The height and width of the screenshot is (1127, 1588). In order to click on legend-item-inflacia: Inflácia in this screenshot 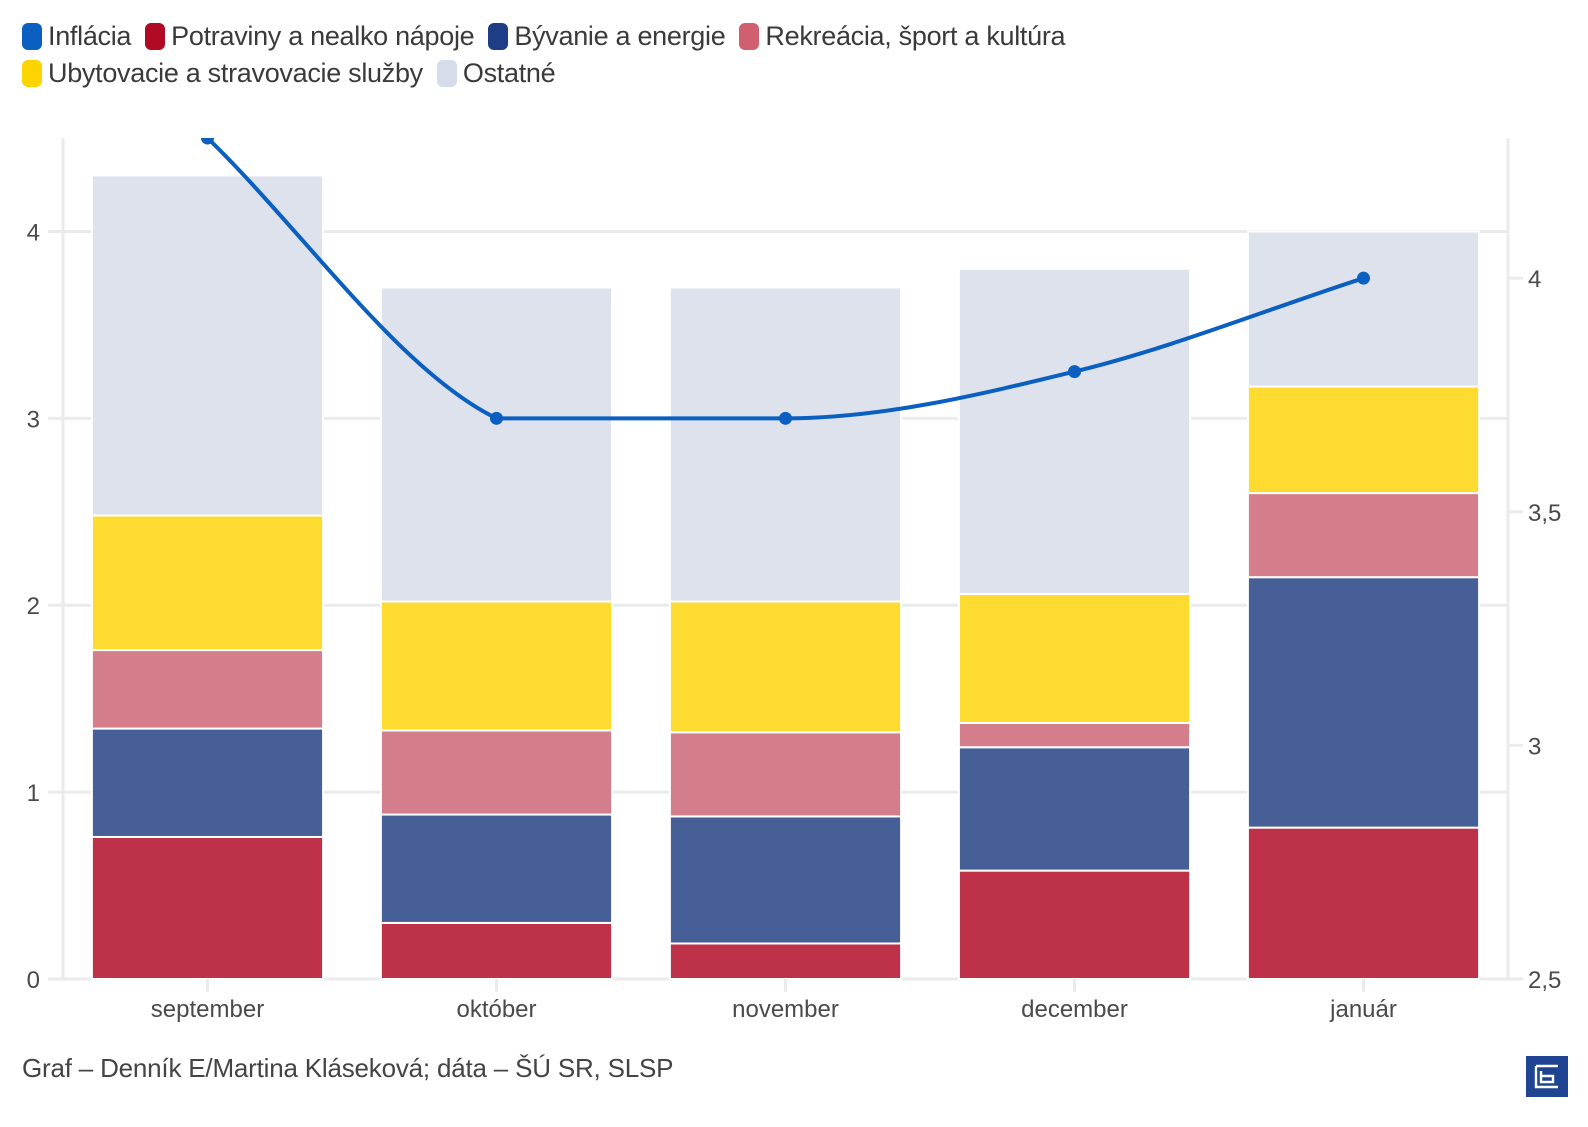, I will do `click(76, 36)`.